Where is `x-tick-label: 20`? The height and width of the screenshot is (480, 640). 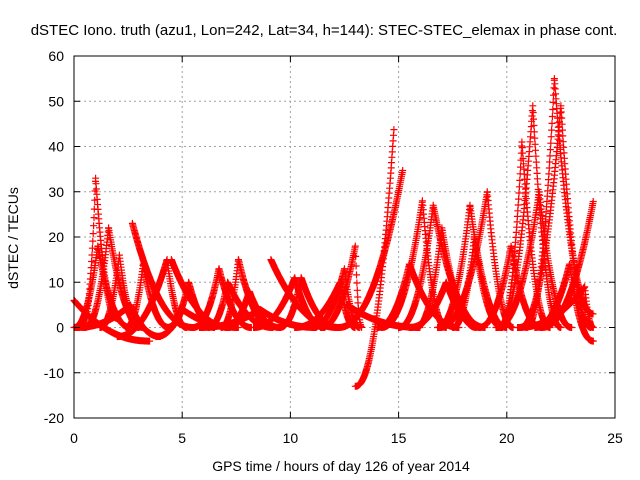
x-tick-label: 20 is located at coordinates (507, 438).